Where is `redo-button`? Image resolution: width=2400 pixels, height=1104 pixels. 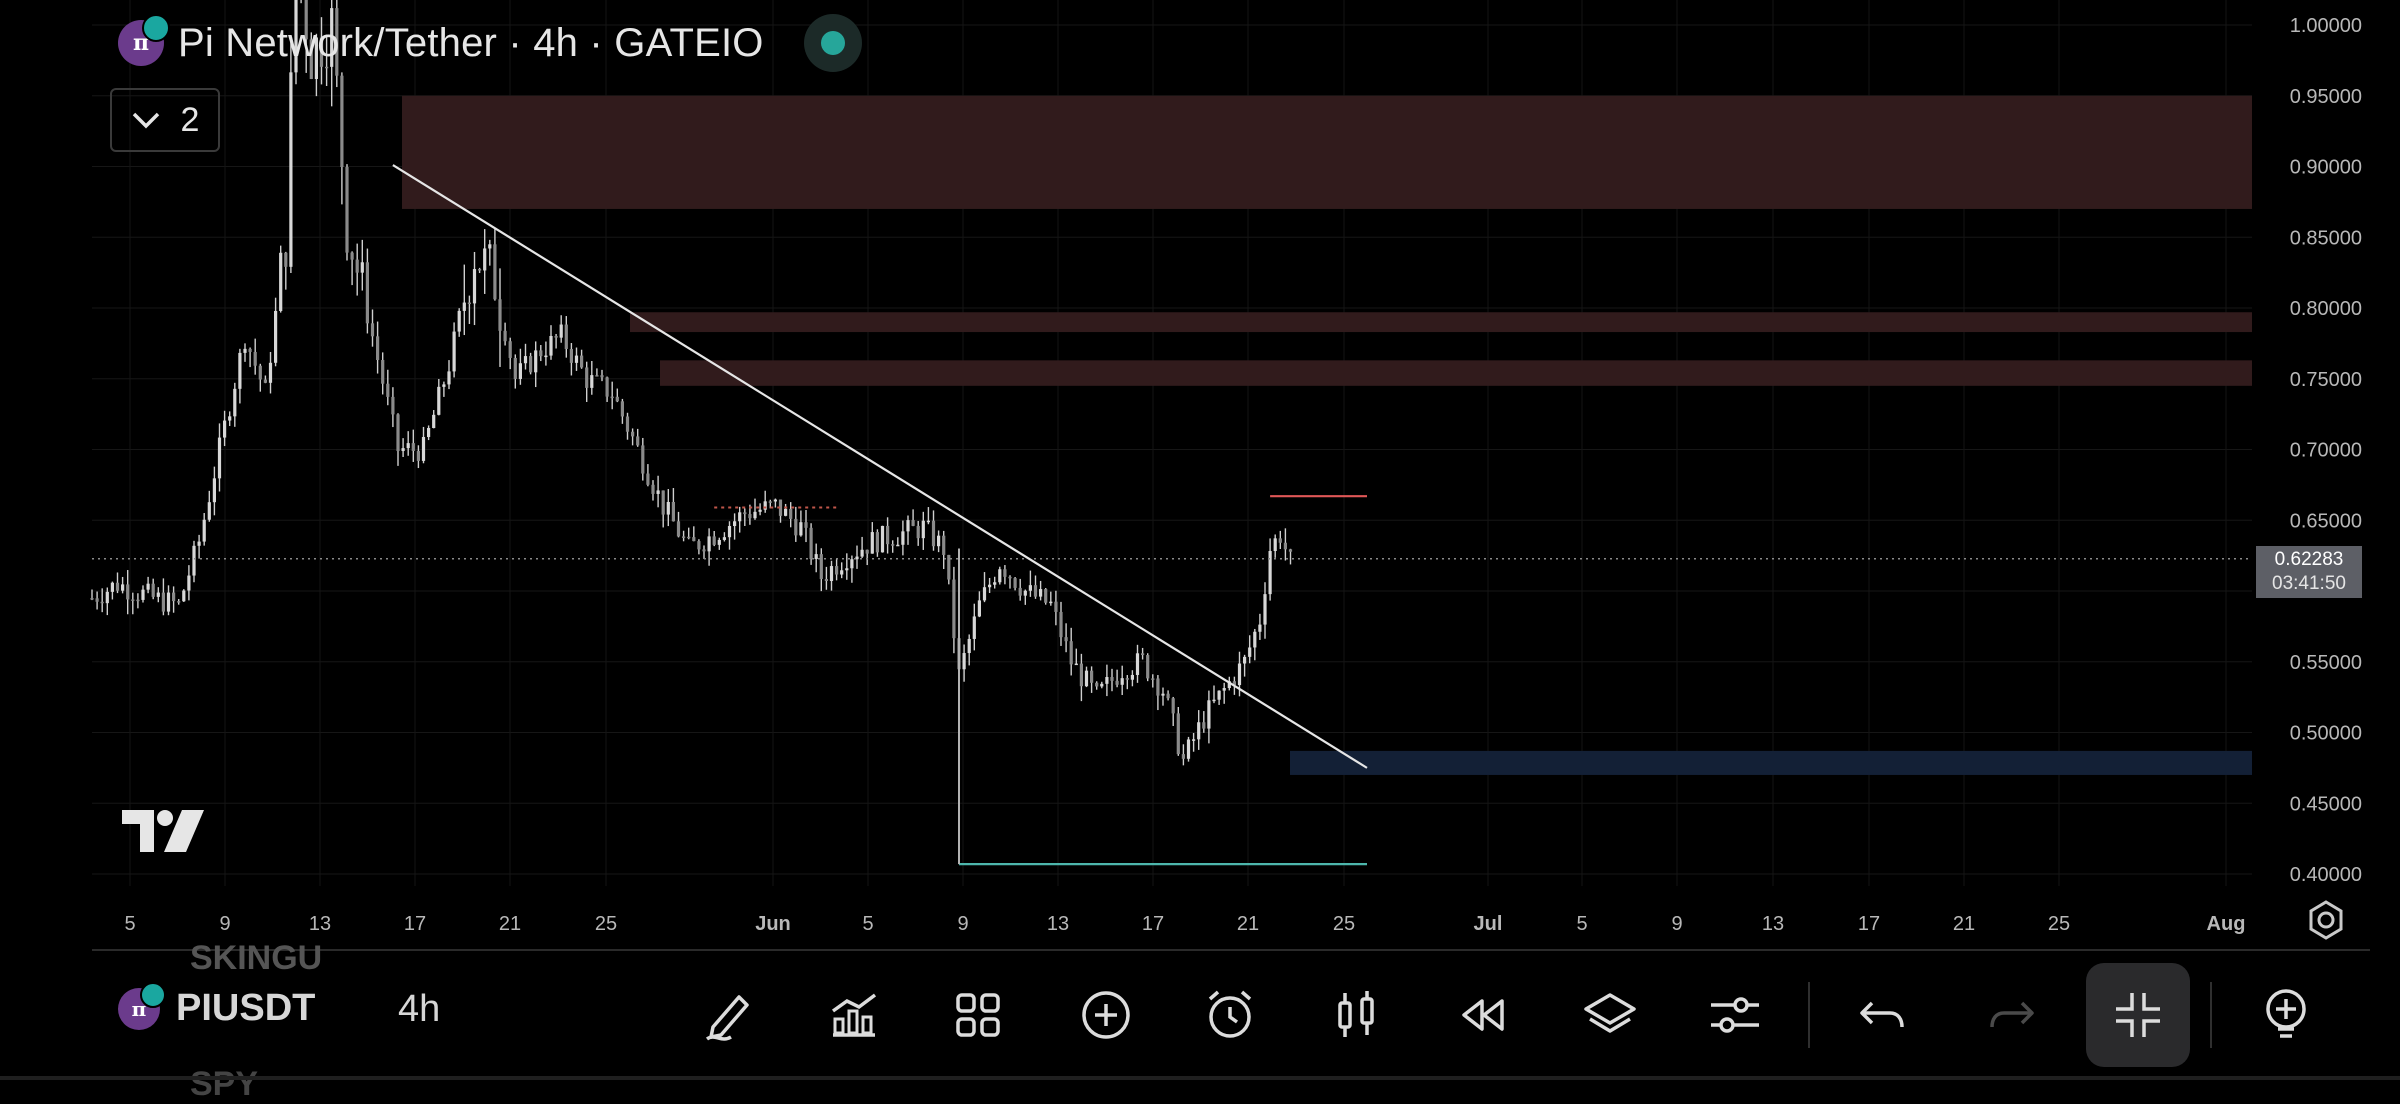 redo-button is located at coordinates (2012, 1015).